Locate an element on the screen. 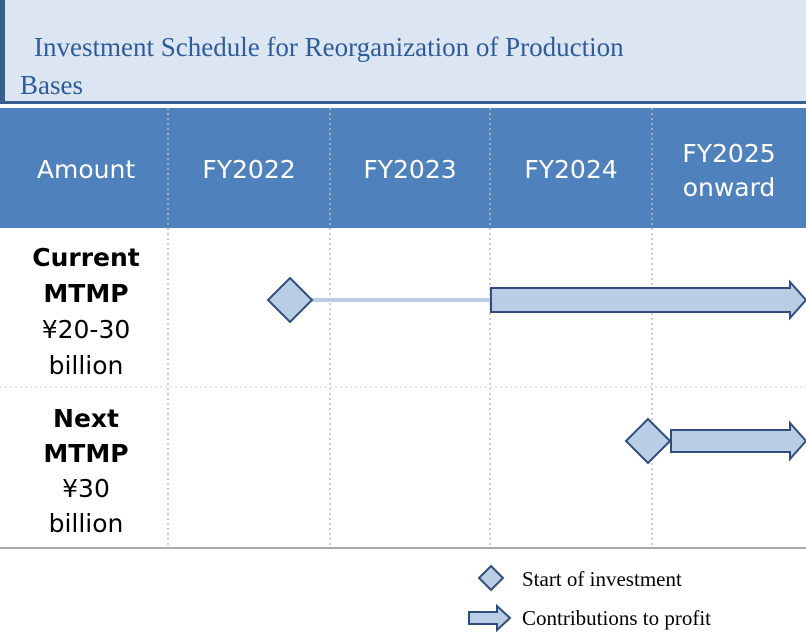 This screenshot has height=632, width=806. legend-label: Contributions to profit is located at coordinates (616, 618).